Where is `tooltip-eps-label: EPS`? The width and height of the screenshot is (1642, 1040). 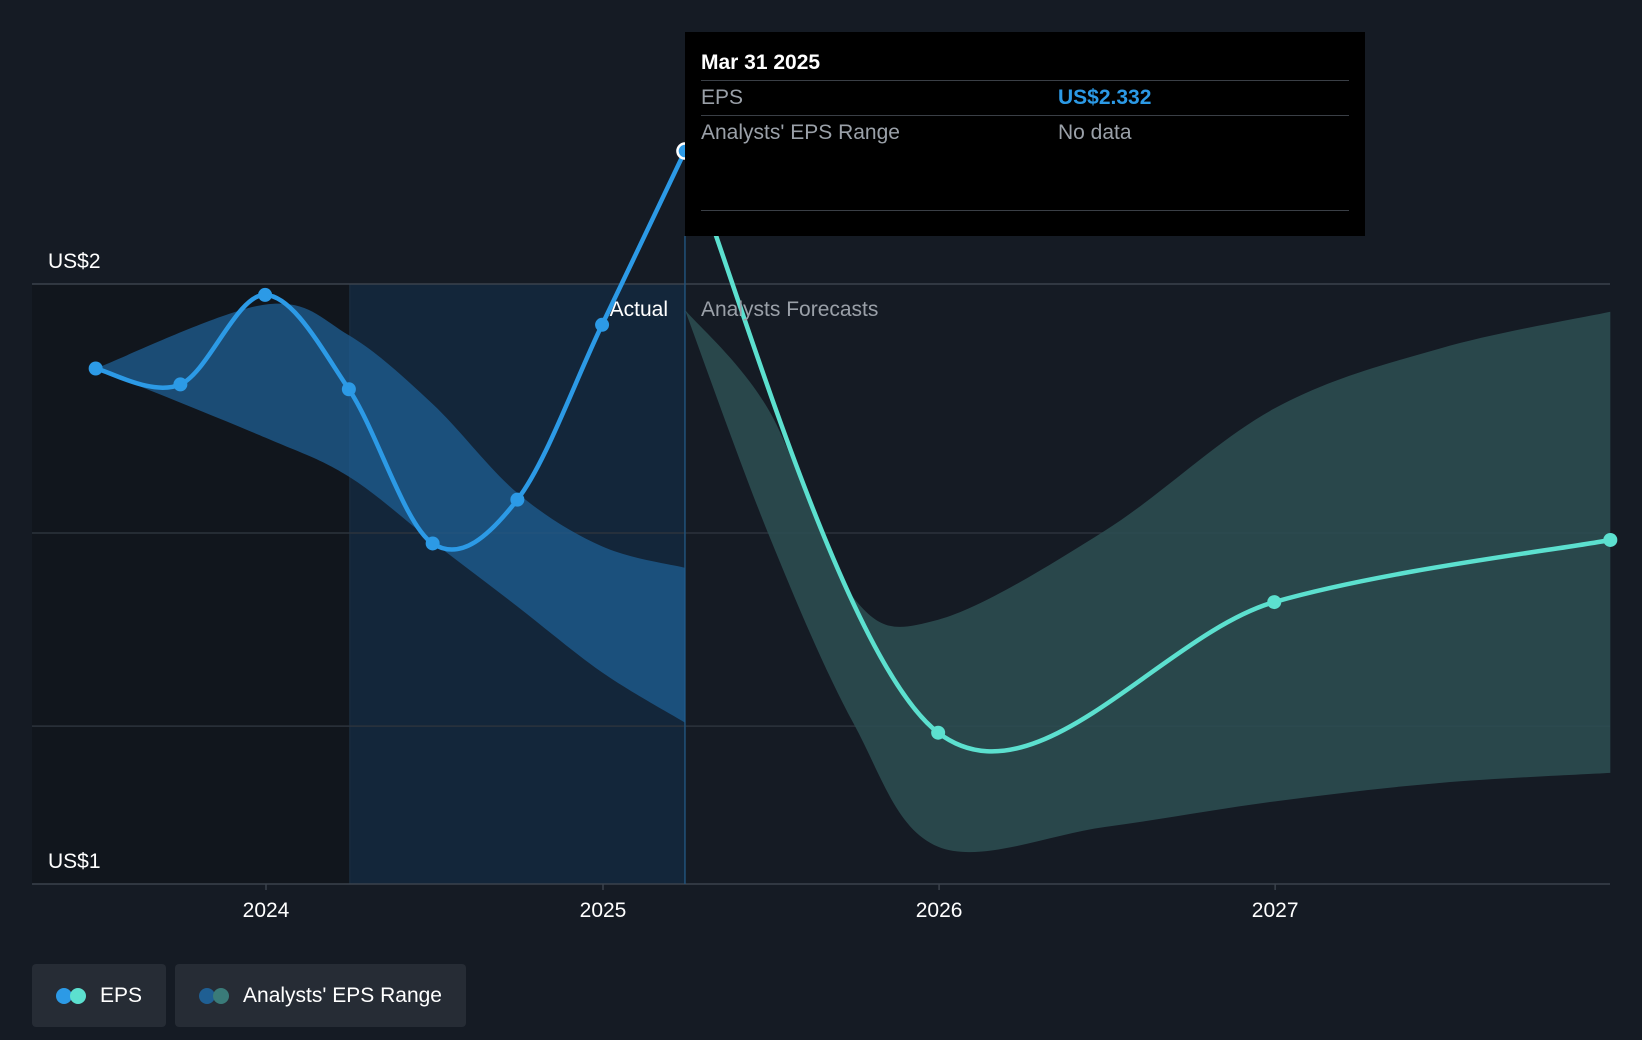
tooltip-eps-label: EPS is located at coordinates (722, 97).